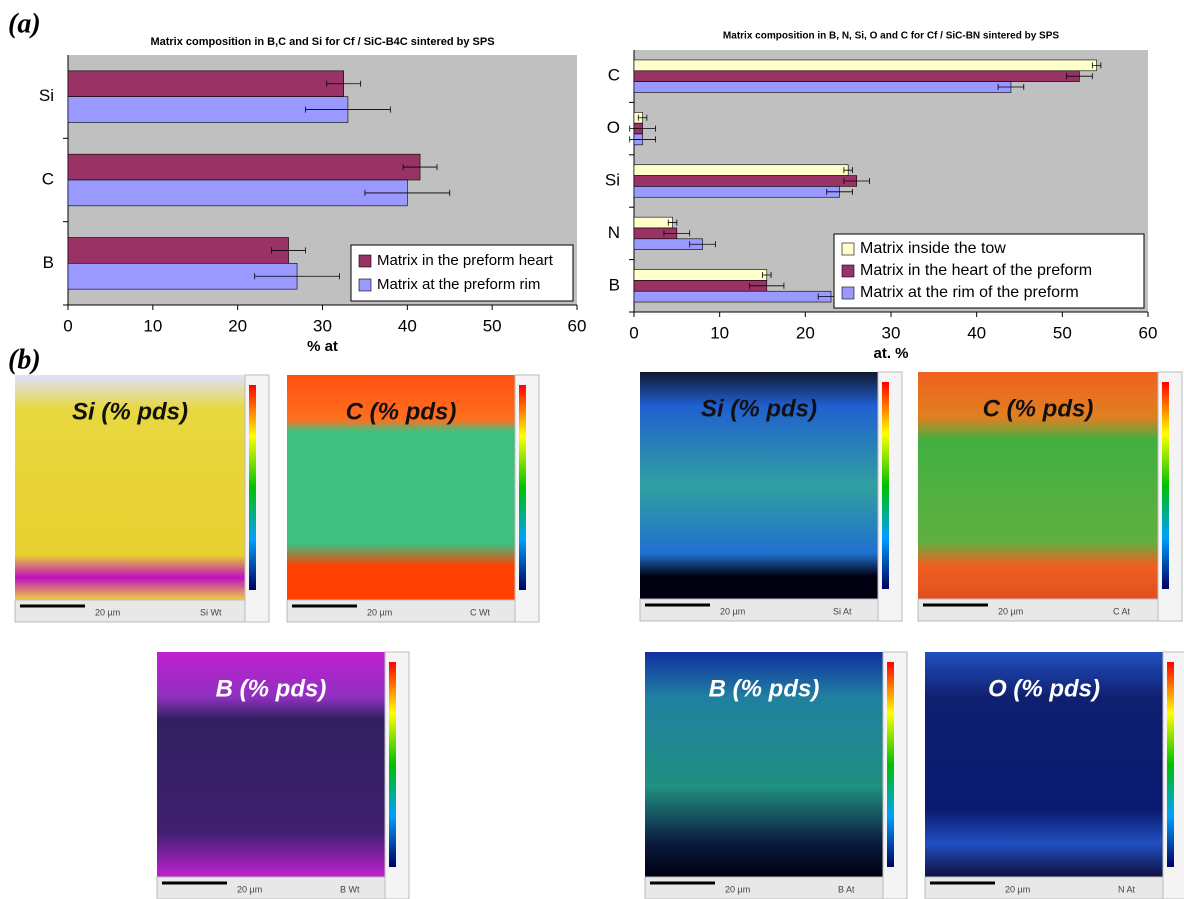 This screenshot has width=1184, height=899. I want to click on legend-label: Matrix in the preform heart, so click(465, 260).